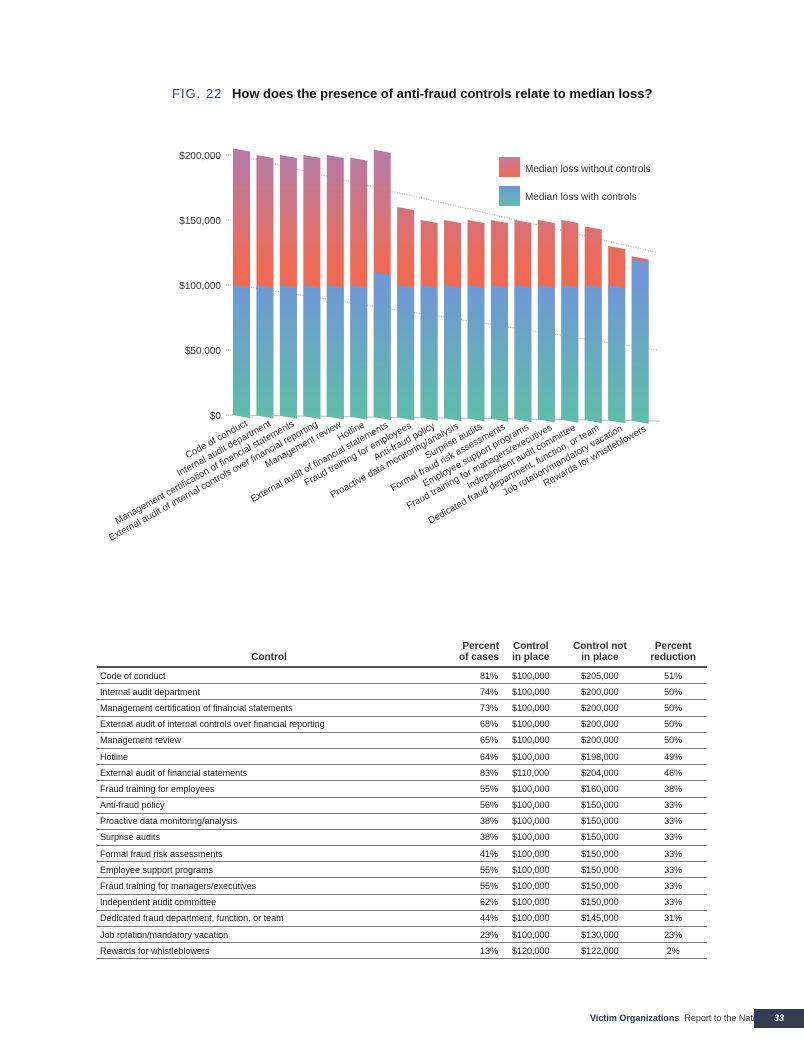 The height and width of the screenshot is (1044, 804). I want to click on percent-of-cases: 23%, so click(471, 935).